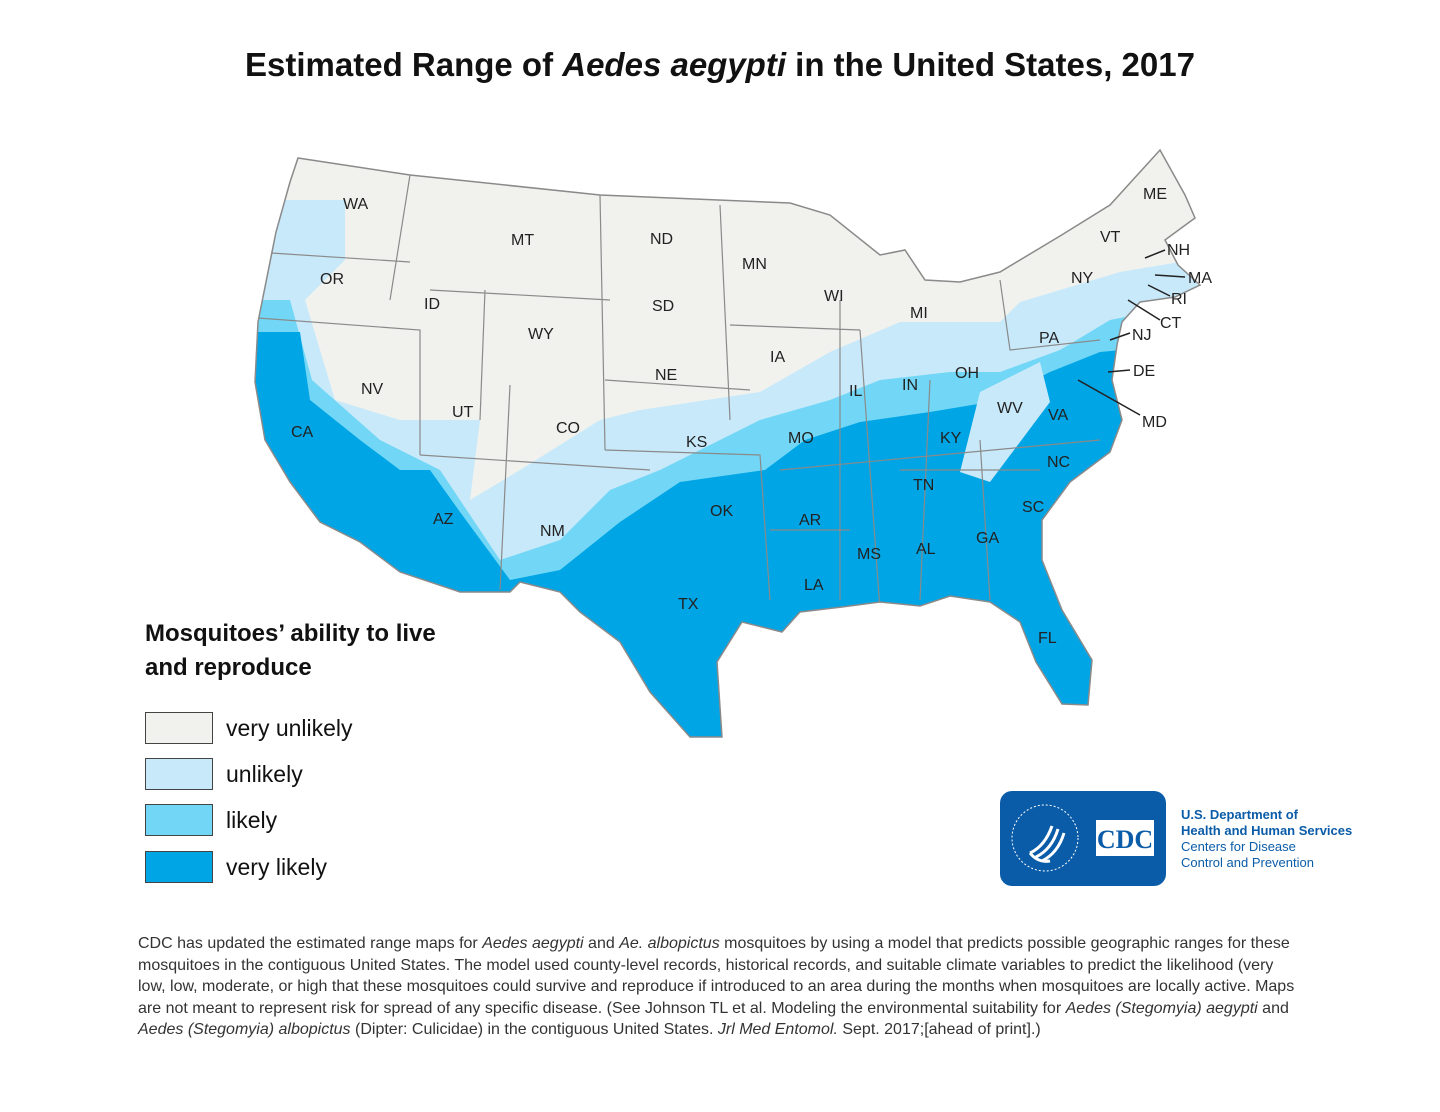 The width and height of the screenshot is (1440, 1112). What do you see at coordinates (1155, 194) in the screenshot?
I see `state-label-me: ME` at bounding box center [1155, 194].